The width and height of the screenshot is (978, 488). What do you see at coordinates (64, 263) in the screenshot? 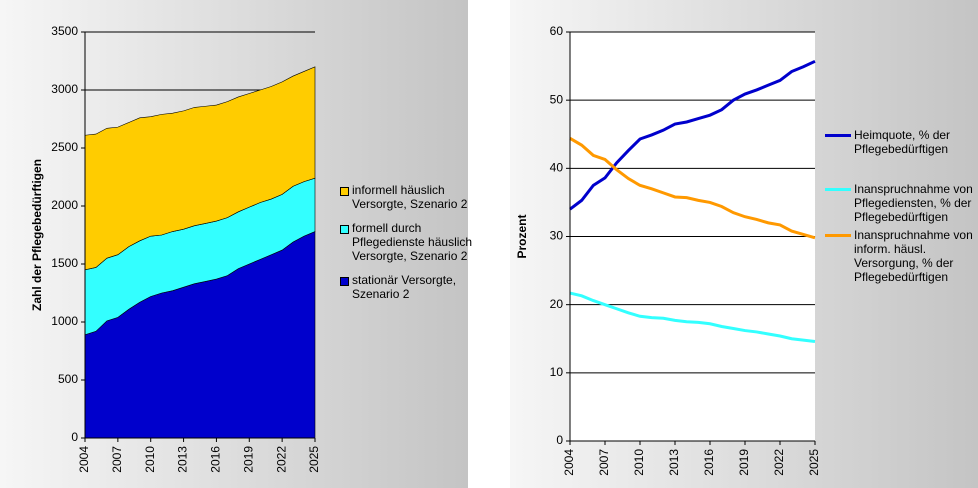
I see `y-tick-label: 1500` at bounding box center [64, 263].